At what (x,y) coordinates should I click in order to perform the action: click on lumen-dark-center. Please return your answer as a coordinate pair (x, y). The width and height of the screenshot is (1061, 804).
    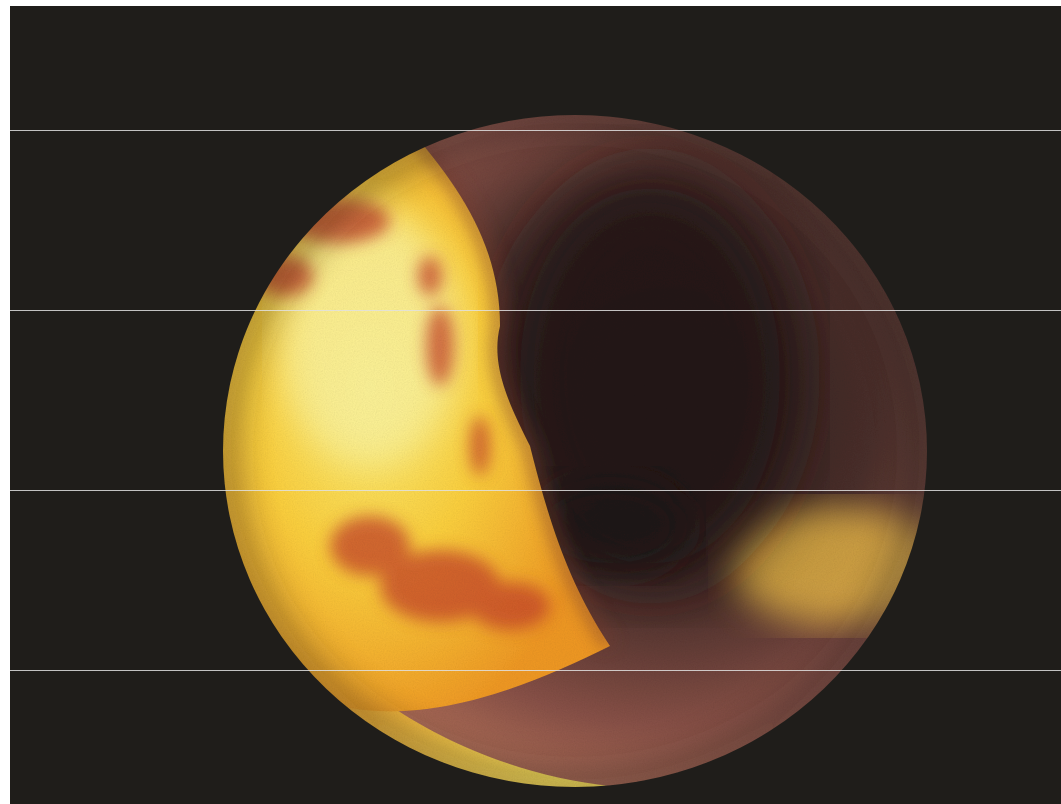
    Looking at the image, I should click on (650, 376).